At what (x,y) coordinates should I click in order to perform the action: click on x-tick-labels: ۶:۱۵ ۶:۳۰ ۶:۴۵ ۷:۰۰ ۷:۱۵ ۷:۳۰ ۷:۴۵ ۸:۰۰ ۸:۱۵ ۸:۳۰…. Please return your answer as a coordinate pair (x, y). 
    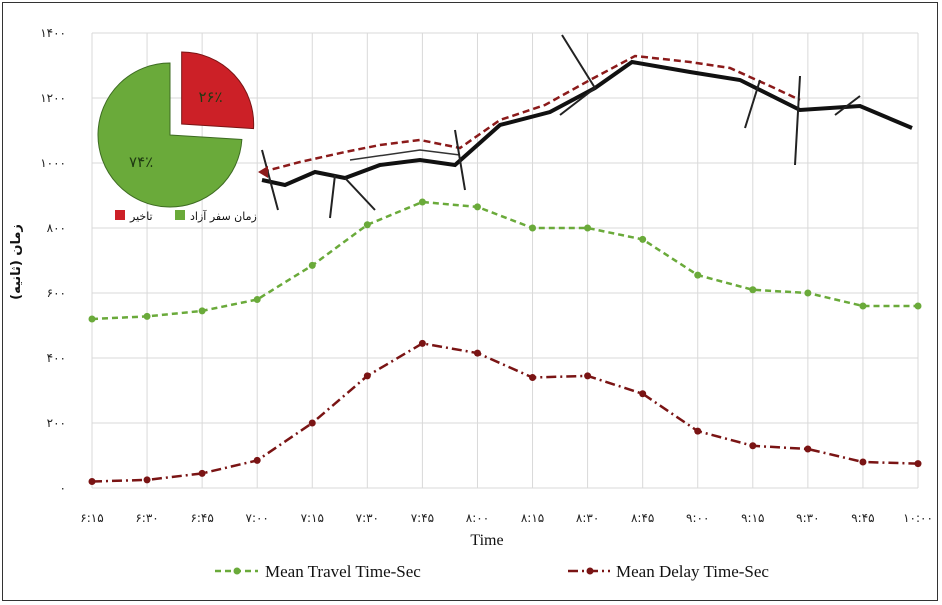
    Looking at the image, I should click on (506, 518).